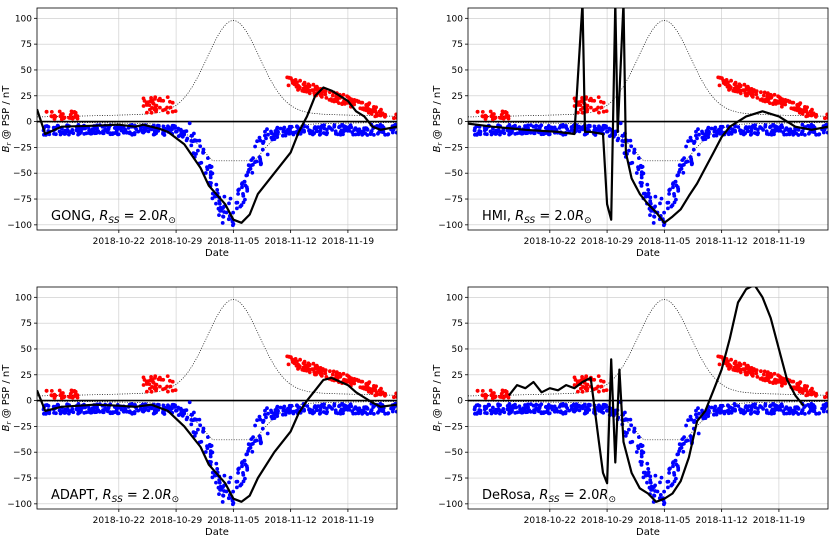  Describe the element at coordinates (648, 532) in the screenshot. I see `x-axis-label: Date` at that location.